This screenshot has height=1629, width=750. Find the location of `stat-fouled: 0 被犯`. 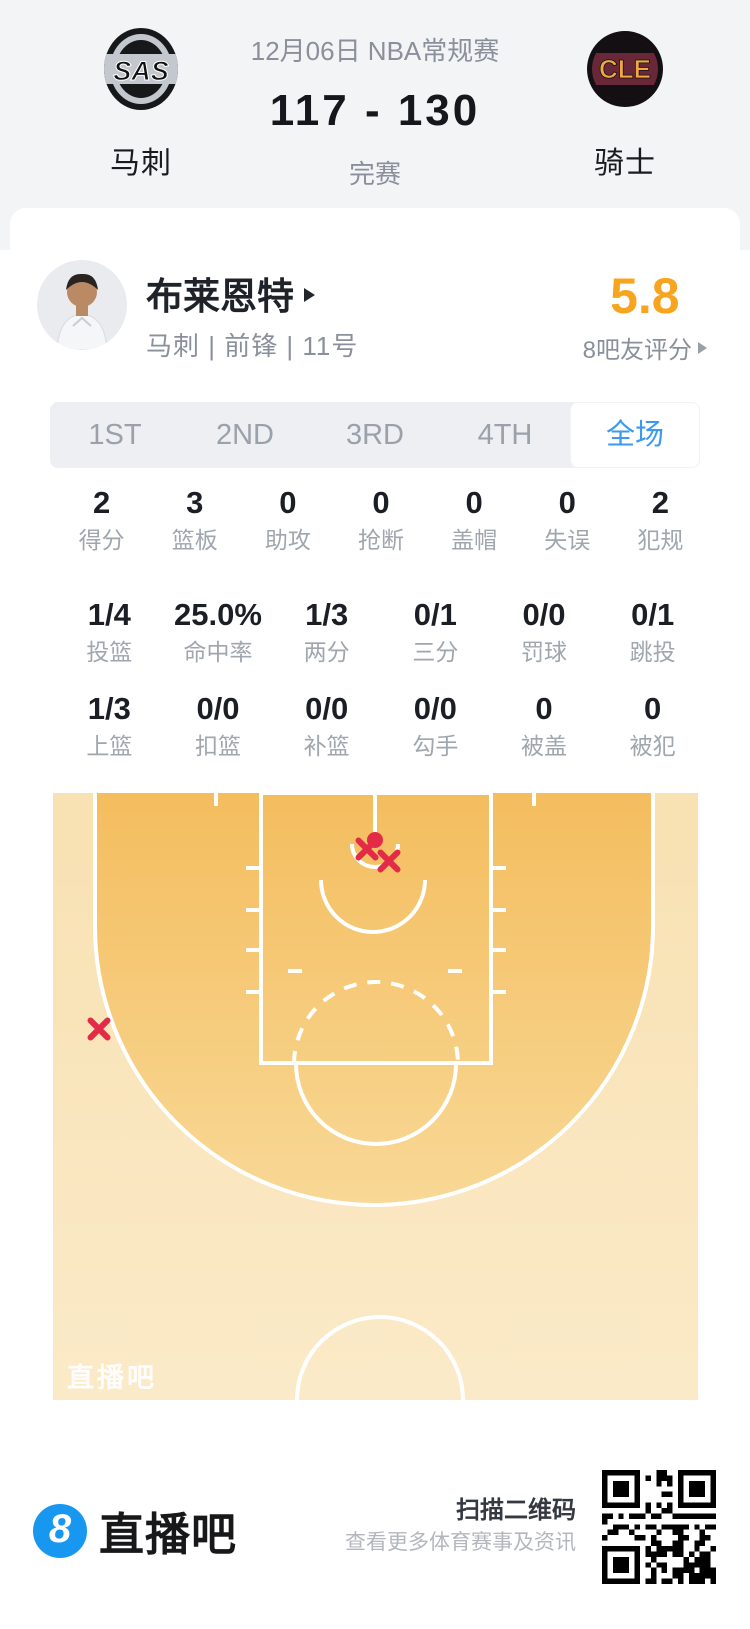

stat-fouled: 0 被犯 is located at coordinates (652, 725).